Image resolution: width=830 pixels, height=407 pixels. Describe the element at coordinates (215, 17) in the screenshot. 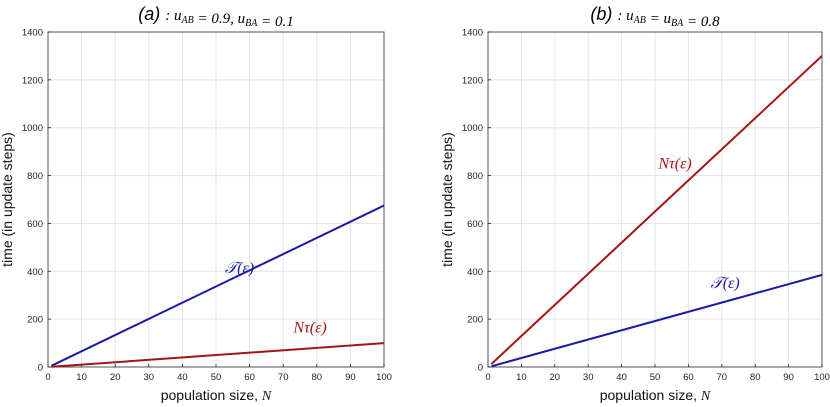

I see `chart-title: (a) : uAB = 0.9, uBA = 0.1` at that location.